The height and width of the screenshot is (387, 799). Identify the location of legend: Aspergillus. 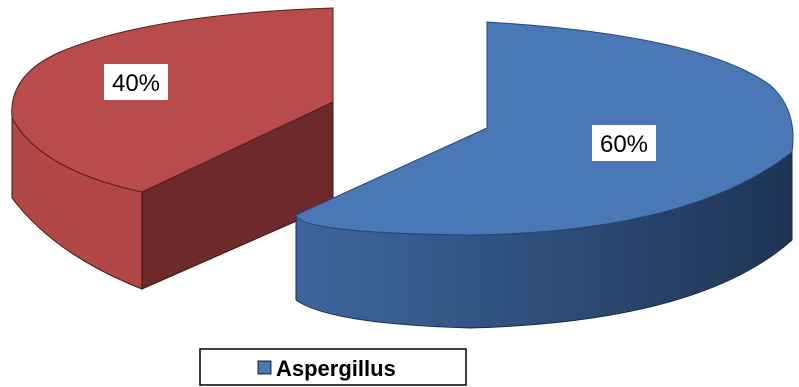
(333, 367).